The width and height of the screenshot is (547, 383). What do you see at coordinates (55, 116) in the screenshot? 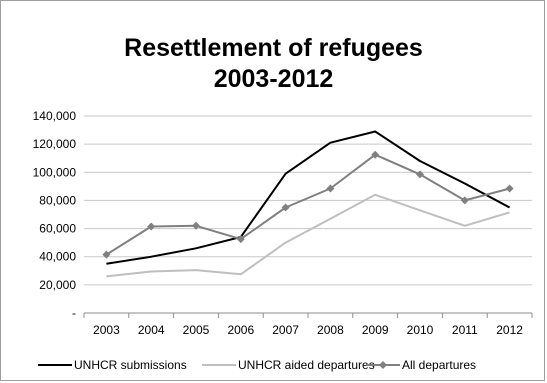
I see `y-tick-label: 140,000` at bounding box center [55, 116].